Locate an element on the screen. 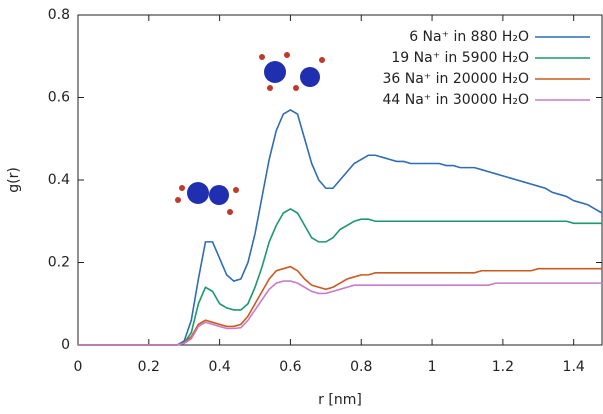 This screenshot has width=603, height=414. y-axis-label: g(r) is located at coordinates (14, 180).